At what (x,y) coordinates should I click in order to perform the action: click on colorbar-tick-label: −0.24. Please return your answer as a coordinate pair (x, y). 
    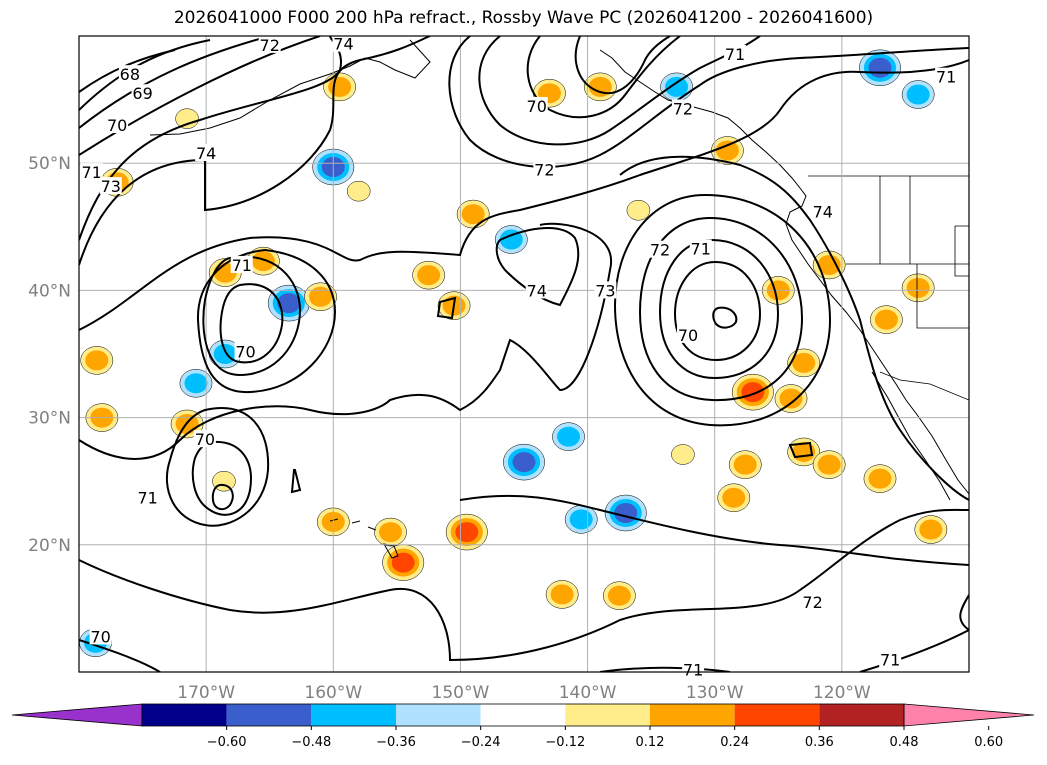
    Looking at the image, I should click on (481, 742).